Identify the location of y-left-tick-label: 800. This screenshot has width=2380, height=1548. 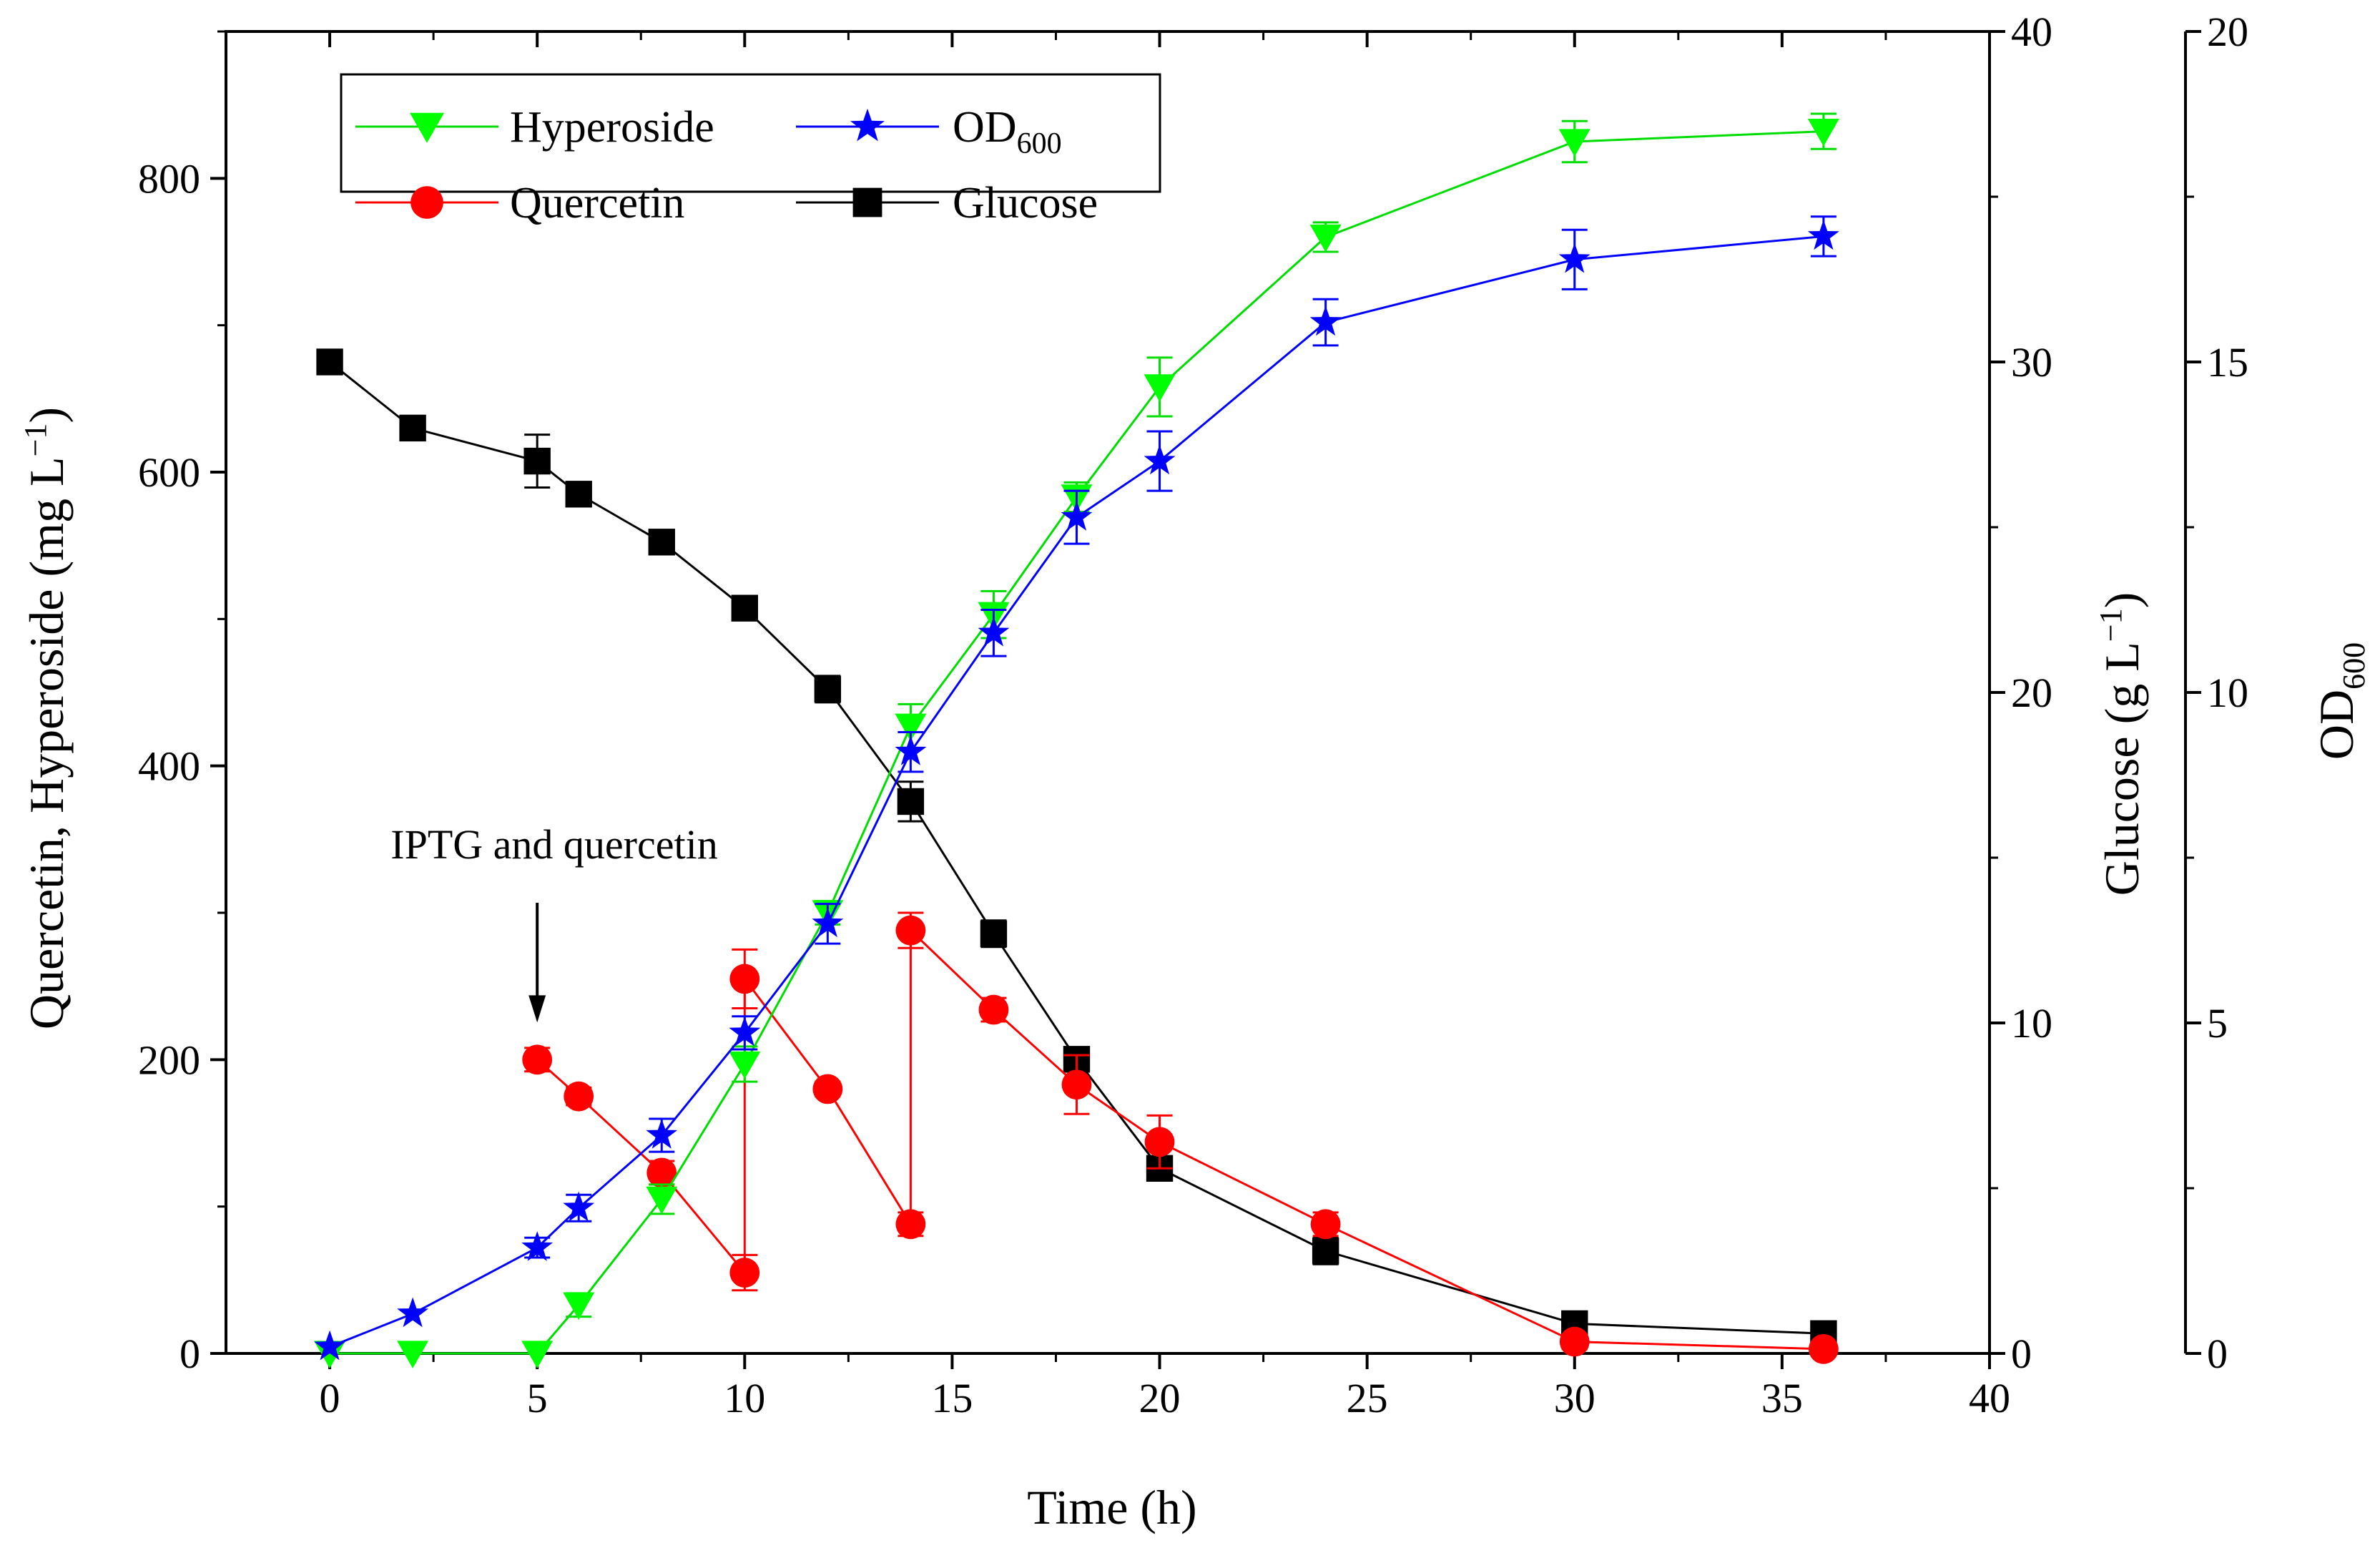
(169, 178).